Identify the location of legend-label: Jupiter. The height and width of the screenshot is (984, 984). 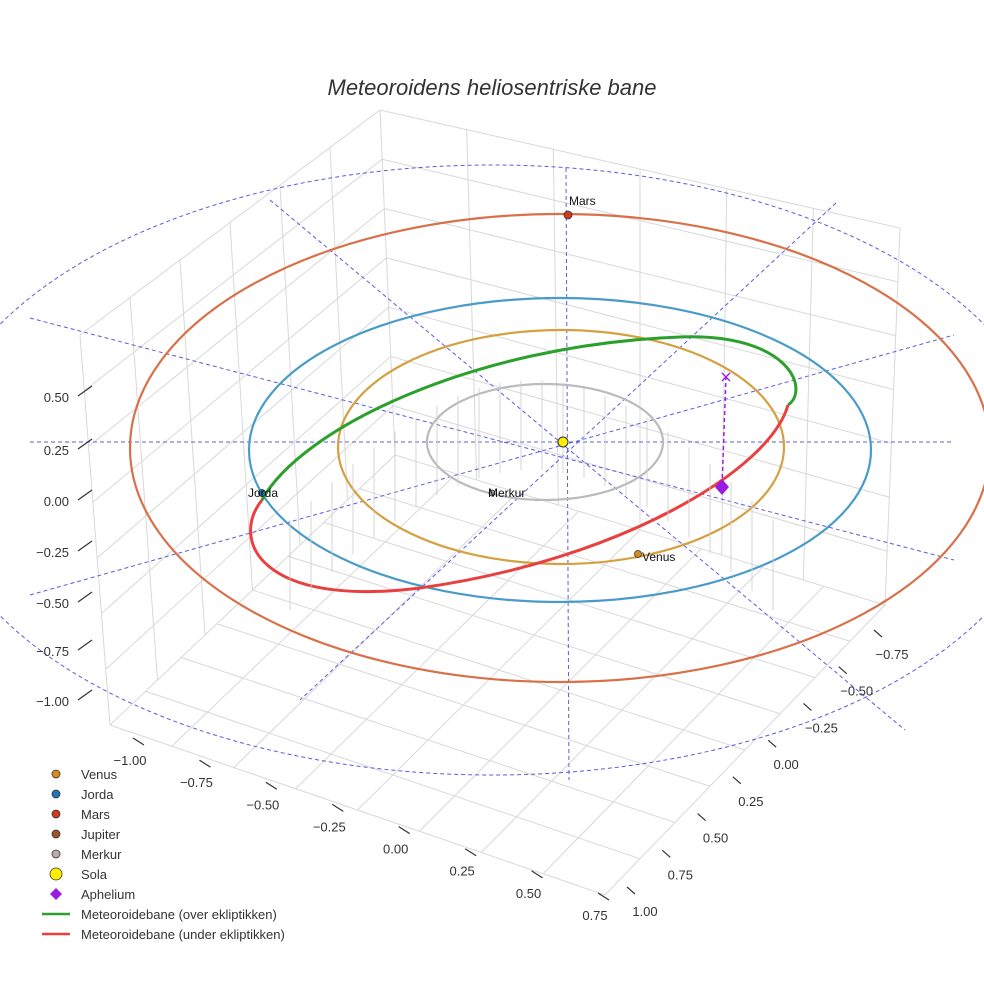
(101, 834).